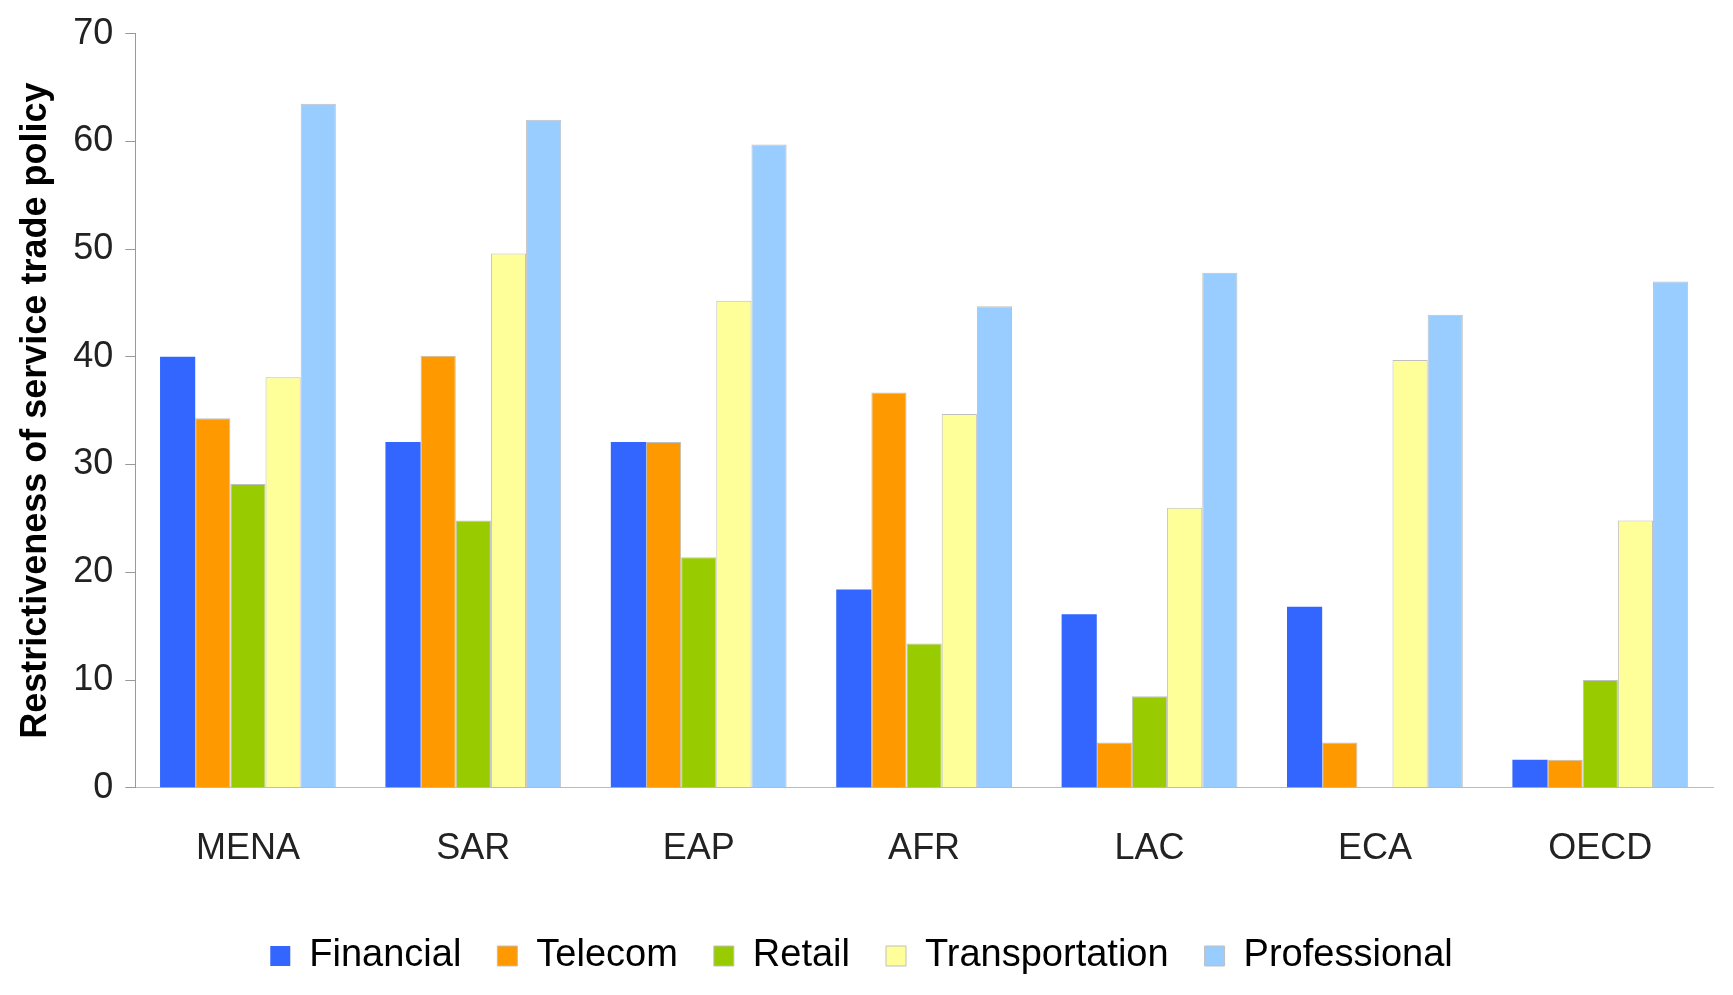 The image size is (1733, 995). Describe the element at coordinates (93, 139) in the screenshot. I see `y-tick-label: 60` at that location.